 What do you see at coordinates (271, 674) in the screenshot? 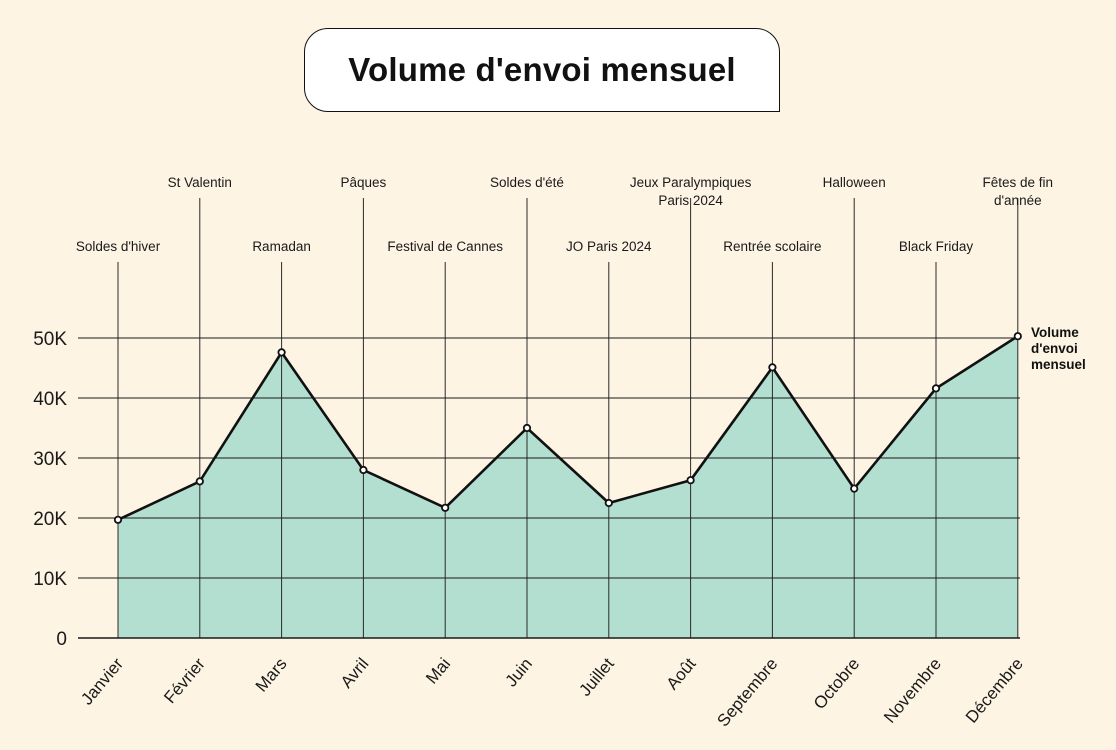
I see `x-tick-label: Mars` at bounding box center [271, 674].